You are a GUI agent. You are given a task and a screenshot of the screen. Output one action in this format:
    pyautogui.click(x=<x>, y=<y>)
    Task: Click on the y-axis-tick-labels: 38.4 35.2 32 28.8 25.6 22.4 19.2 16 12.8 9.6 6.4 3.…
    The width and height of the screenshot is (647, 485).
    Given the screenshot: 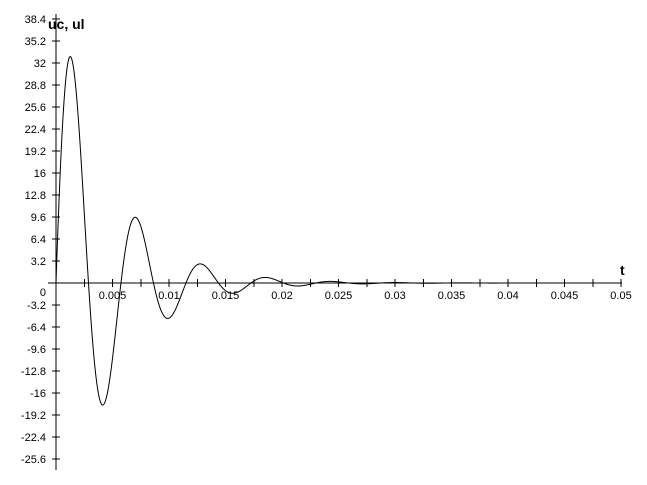 What is the action you would take?
    pyautogui.click(x=33, y=240)
    